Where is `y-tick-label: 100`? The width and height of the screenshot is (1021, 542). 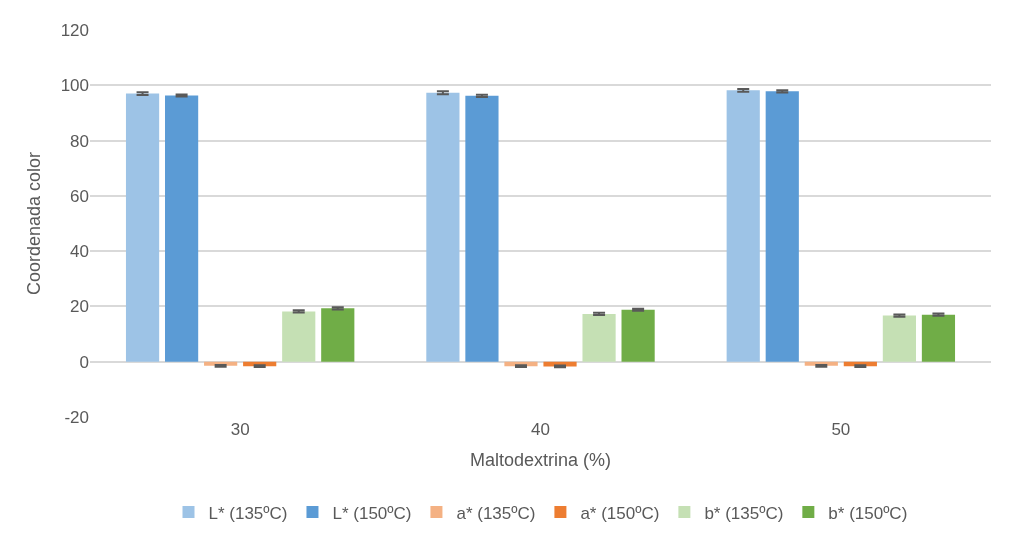 y-tick-label: 100 is located at coordinates (74, 86).